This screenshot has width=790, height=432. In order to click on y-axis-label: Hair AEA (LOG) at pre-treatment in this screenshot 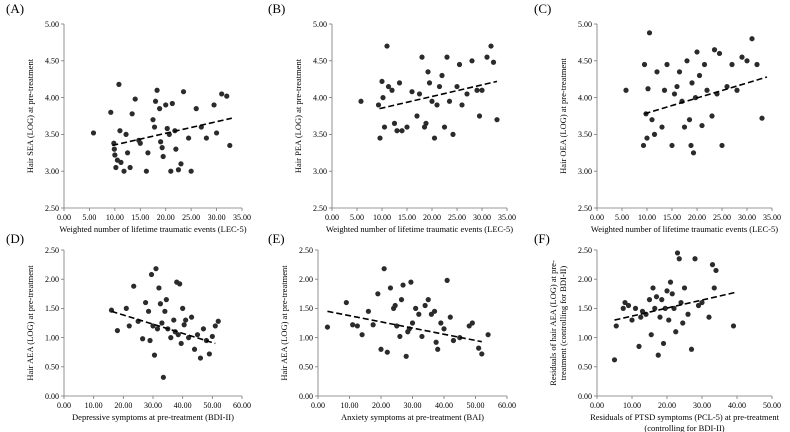, I will do `click(284, 323)`.